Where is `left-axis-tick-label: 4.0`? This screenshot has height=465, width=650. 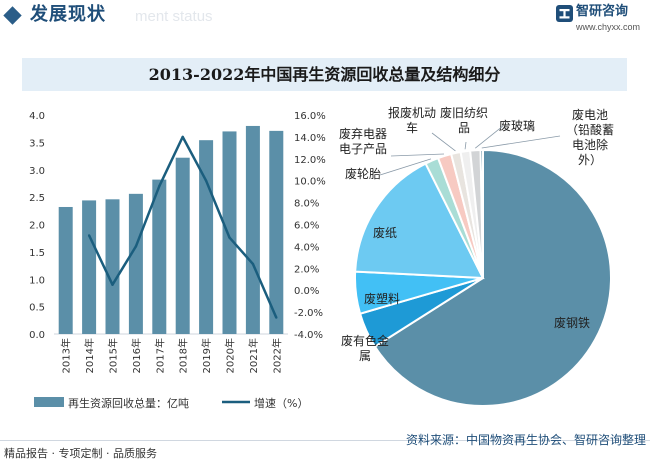 left-axis-tick-label: 4.0 is located at coordinates (37, 116).